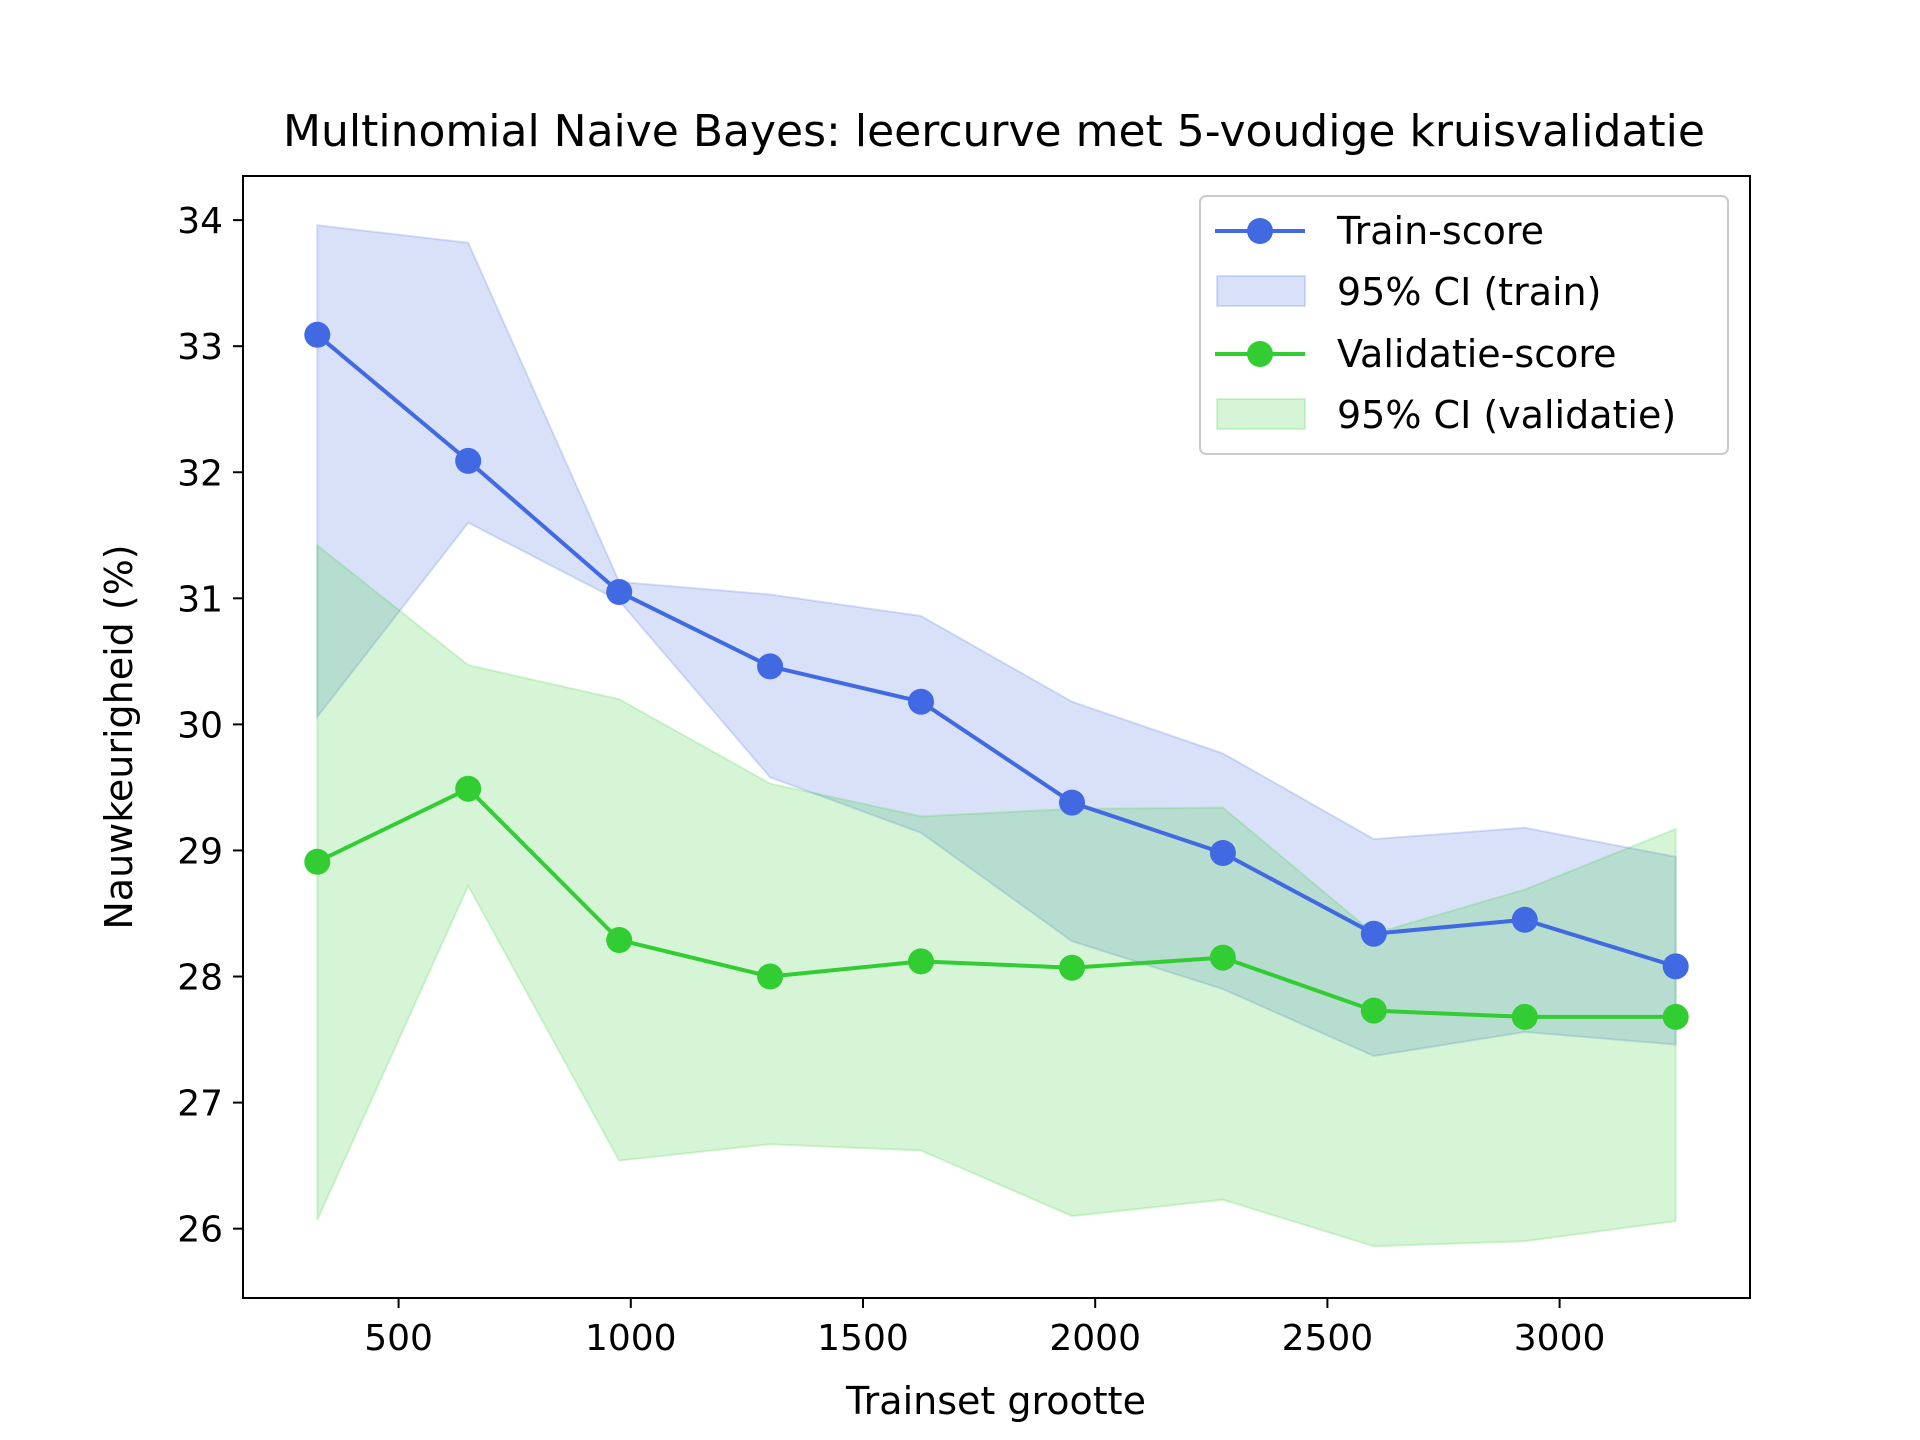 The image size is (1920, 1440). Describe the element at coordinates (200, 473) in the screenshot. I see `y-tick-label-32: 32` at that location.